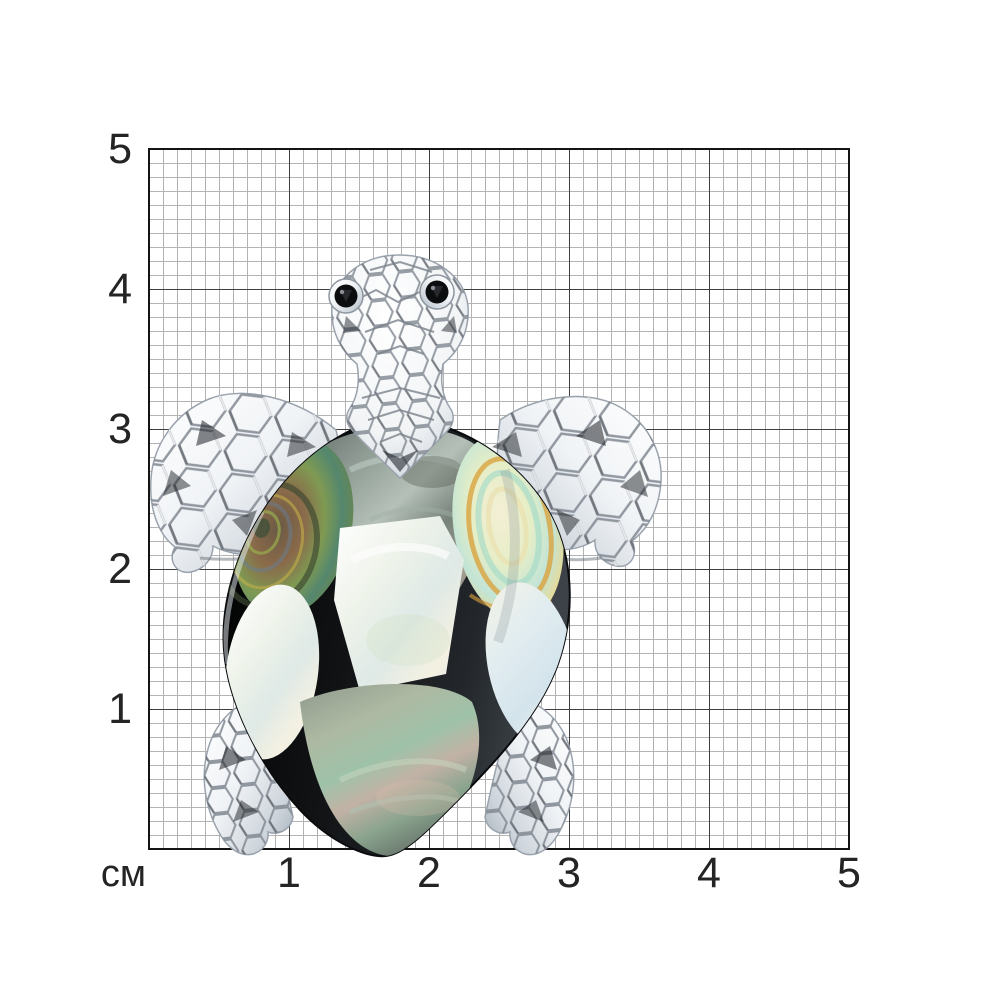 The image size is (1000, 1000). I want to click on axis-label-bottom-4: 4, so click(709, 873).